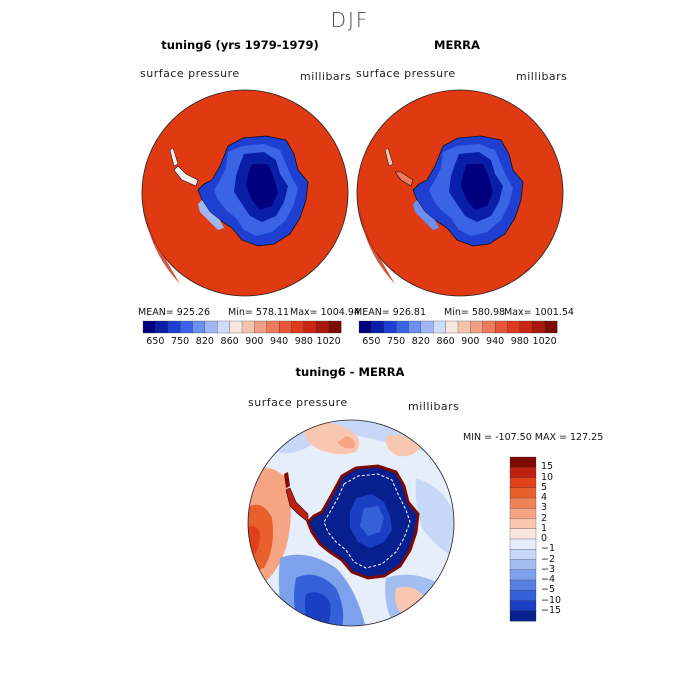  Describe the element at coordinates (547, 477) in the screenshot. I see `colorbar-tick-label: 10` at that location.